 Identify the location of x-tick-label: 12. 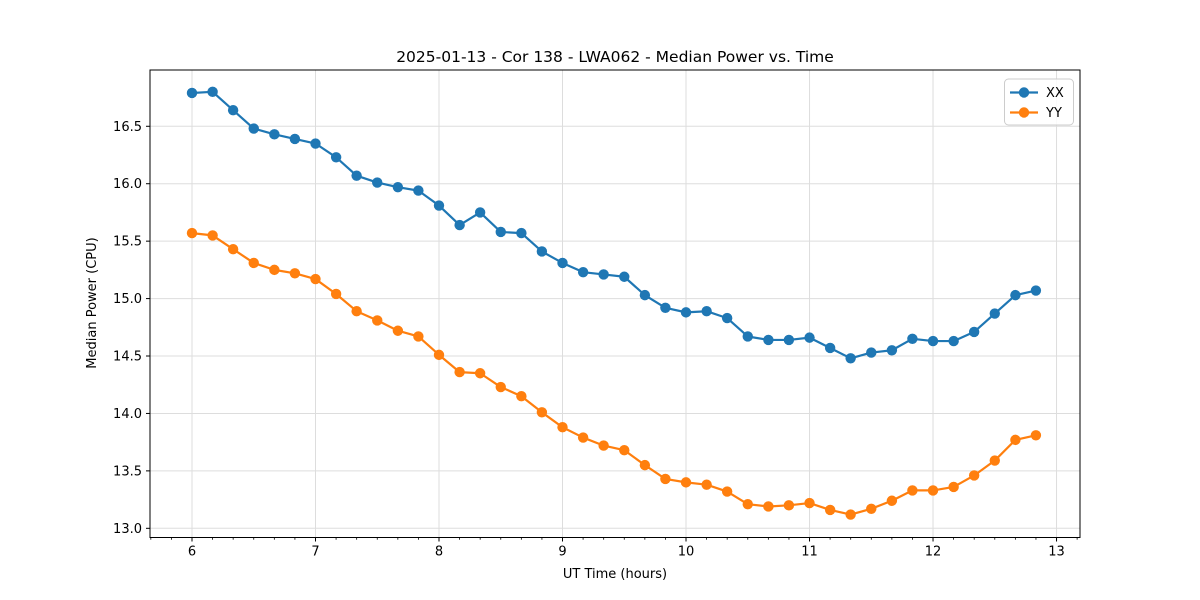
(933, 552).